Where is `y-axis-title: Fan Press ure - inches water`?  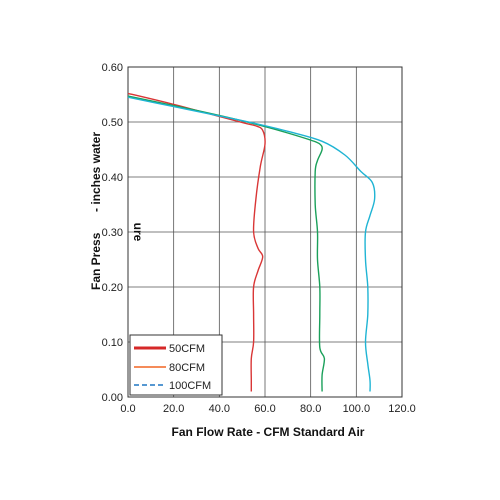
y-axis-title: Fan Press ure - inches water is located at coordinates (117, 211).